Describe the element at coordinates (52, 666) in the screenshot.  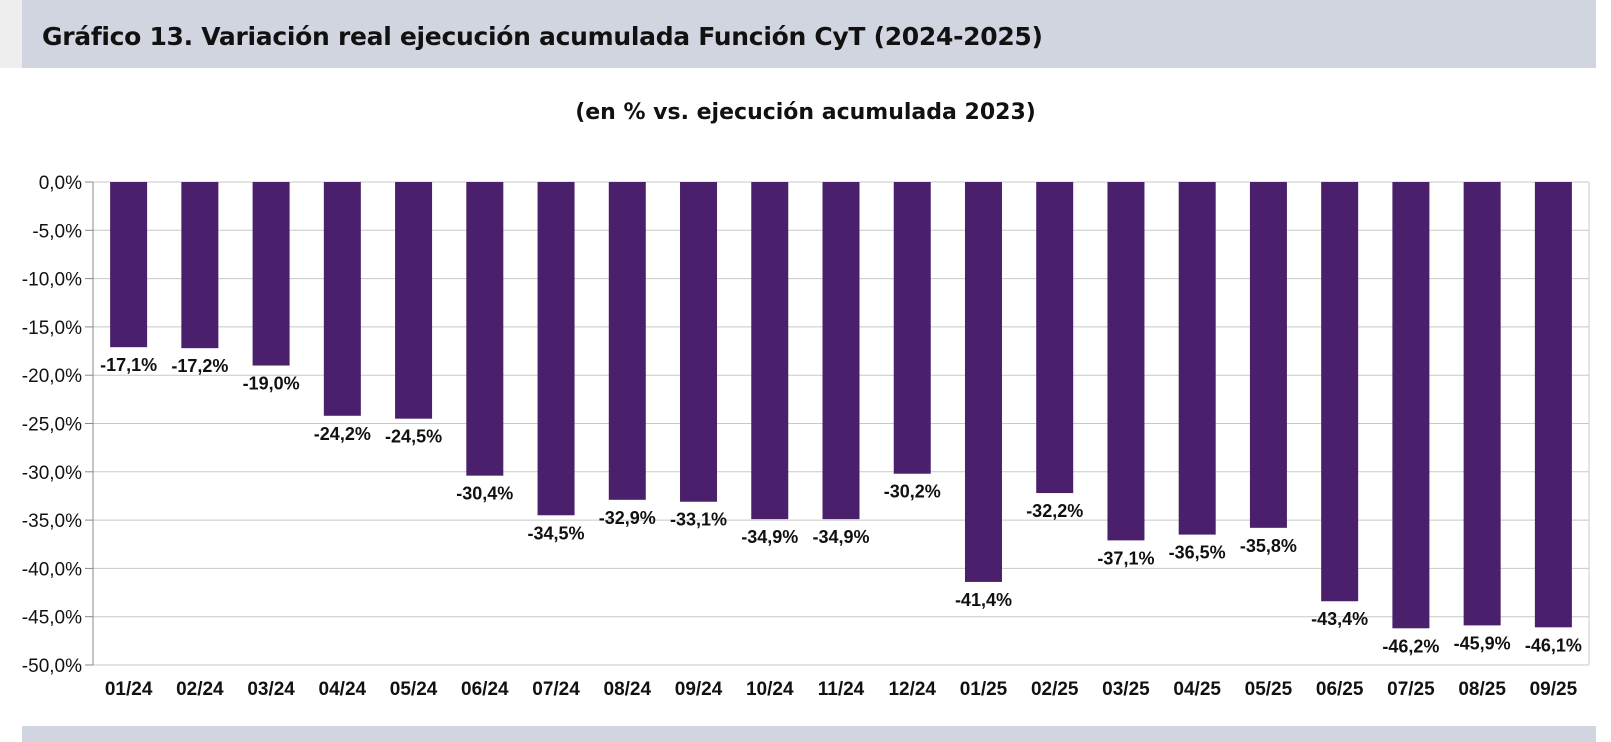
I see `y-tick-label: -50,0%` at that location.